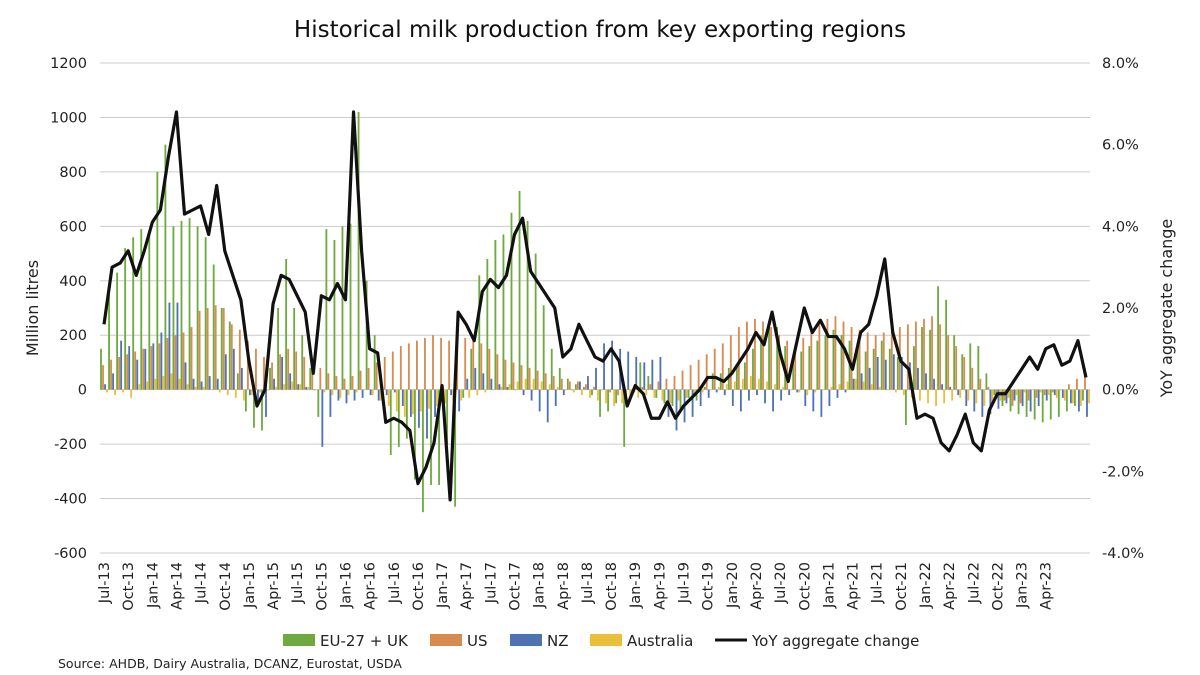 This screenshot has width=1200, height=675. Describe the element at coordinates (950, 586) in the screenshot. I see `x-tick-label: Apr-22` at that location.